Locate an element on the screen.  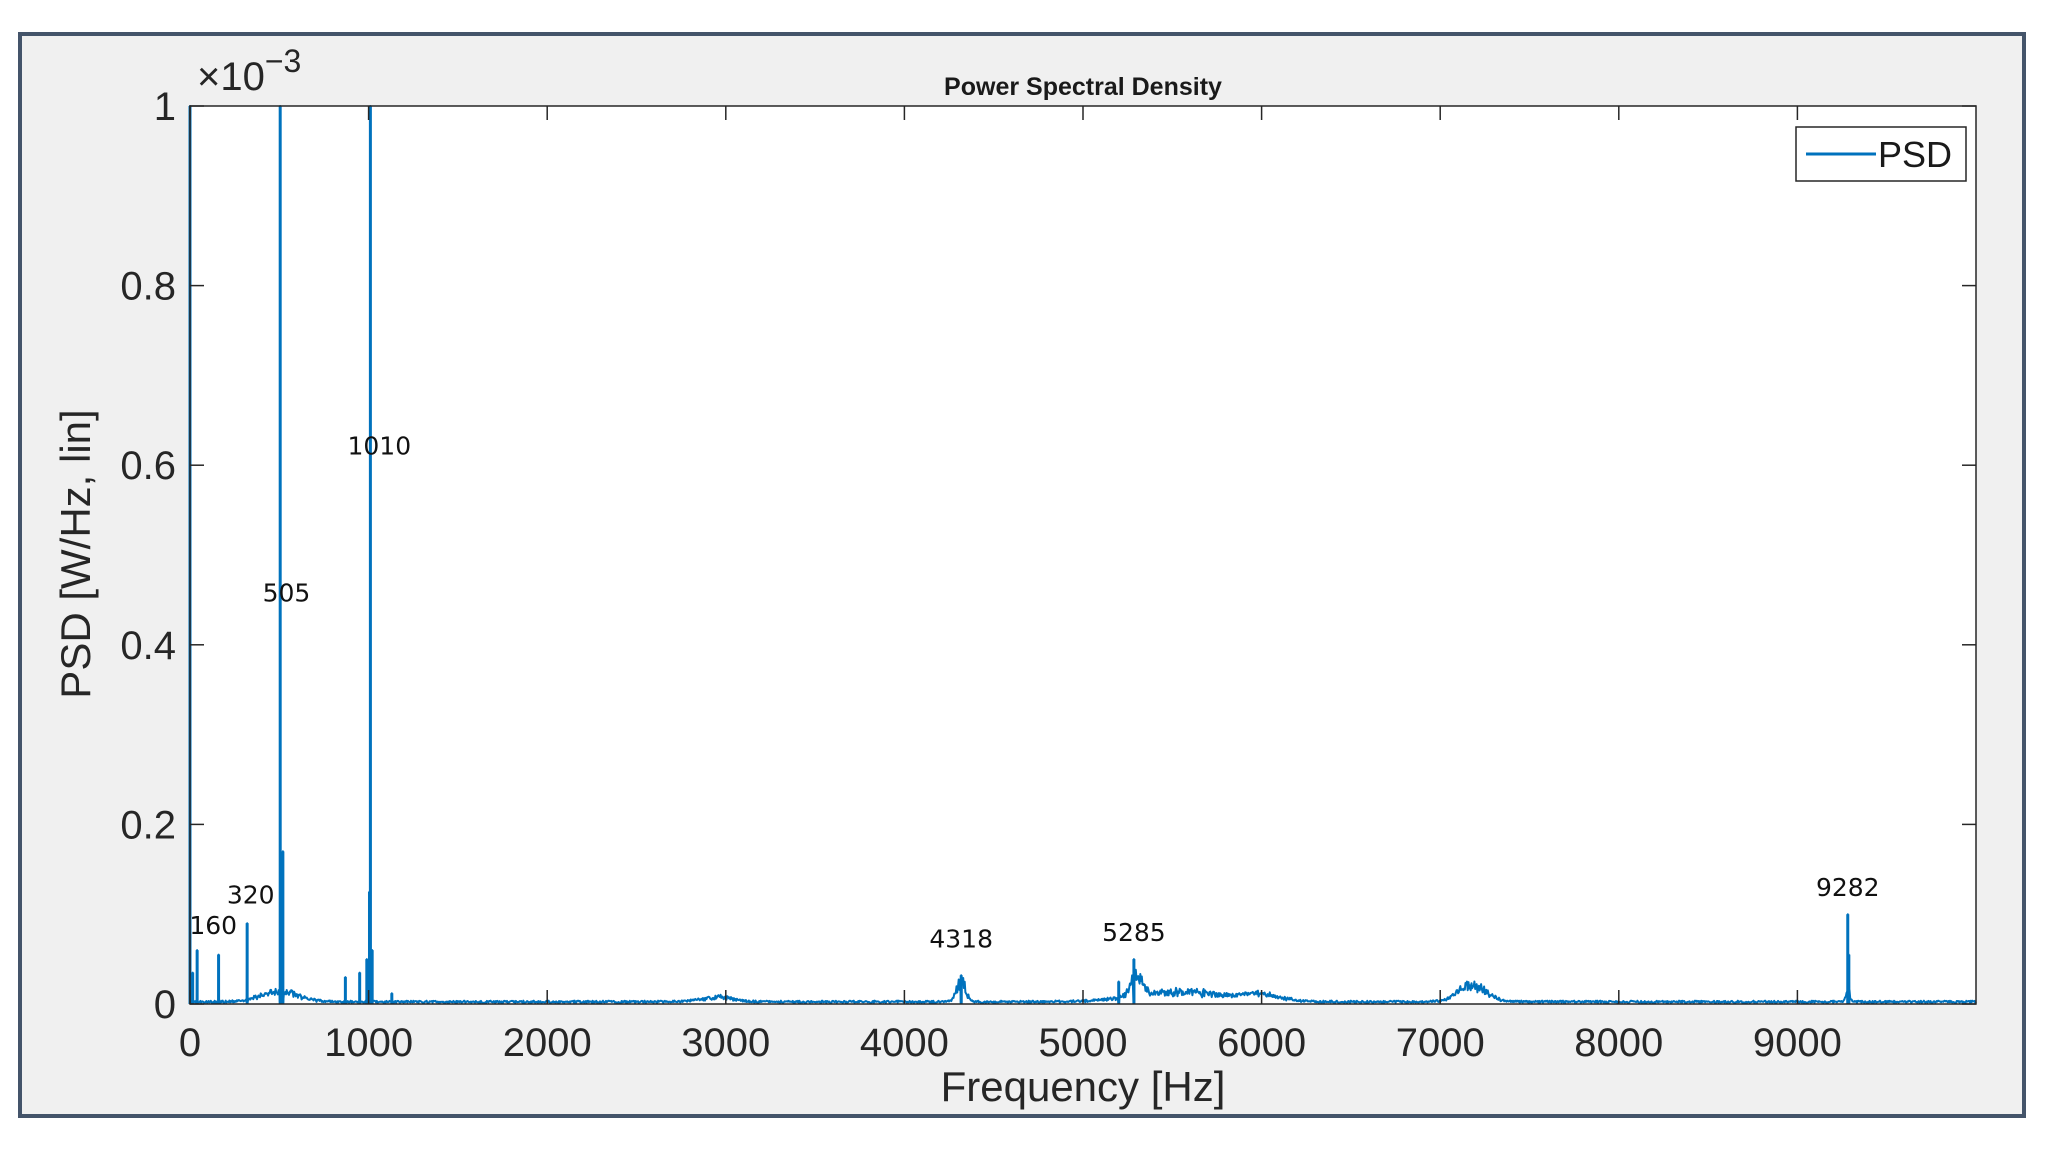
annotation-505: 505 is located at coordinates (287, 593).